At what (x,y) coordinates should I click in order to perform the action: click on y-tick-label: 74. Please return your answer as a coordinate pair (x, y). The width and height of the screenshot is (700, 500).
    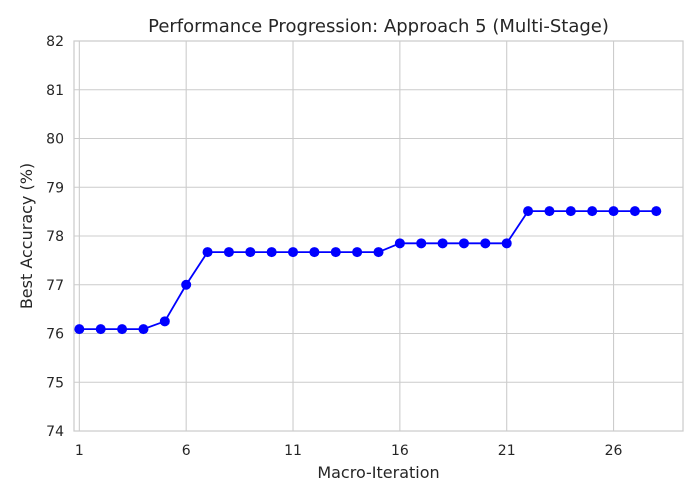
    Looking at the image, I should click on (55, 432).